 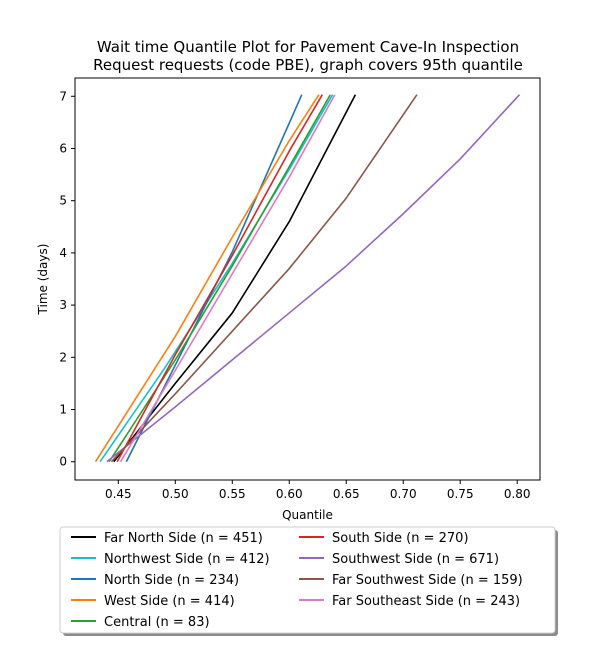 I want to click on y-tick-label: 2, so click(x=63, y=357).